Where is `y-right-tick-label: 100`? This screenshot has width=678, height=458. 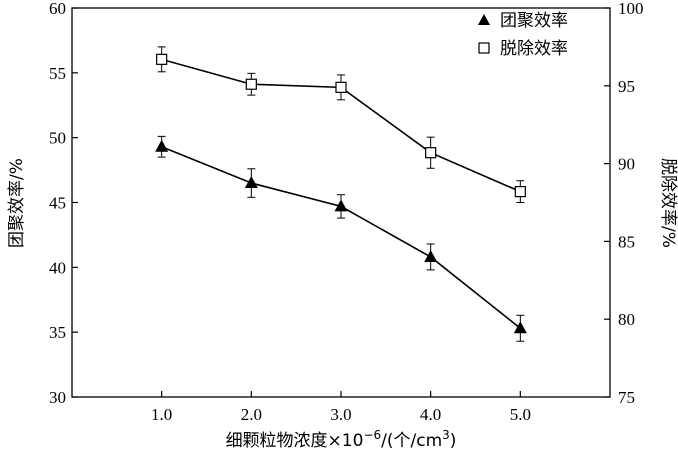
y-right-tick-label: 100 is located at coordinates (631, 9).